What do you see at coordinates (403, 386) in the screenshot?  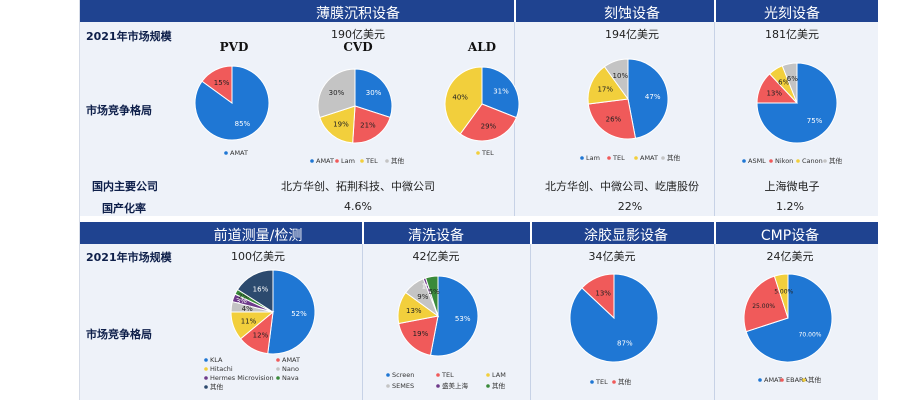 I see `pie-6-legend-label-3: SEMES` at bounding box center [403, 386].